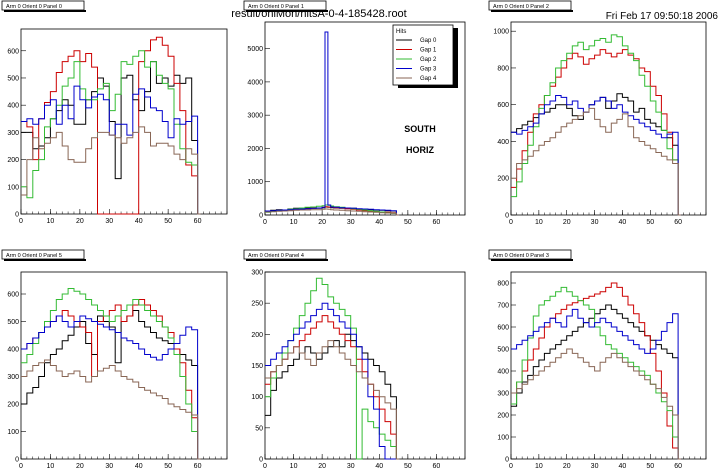  What do you see at coordinates (521, 7) in the screenshot?
I see `panel-title: Arm 0 Orient 0 Panel 2` at bounding box center [521, 7].